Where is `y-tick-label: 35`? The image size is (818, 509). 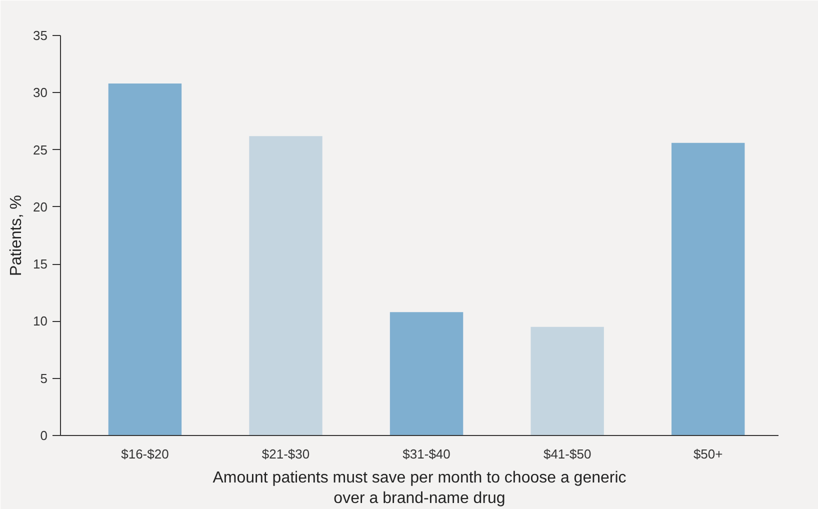 y-tick-label: 35 is located at coordinates (40, 35).